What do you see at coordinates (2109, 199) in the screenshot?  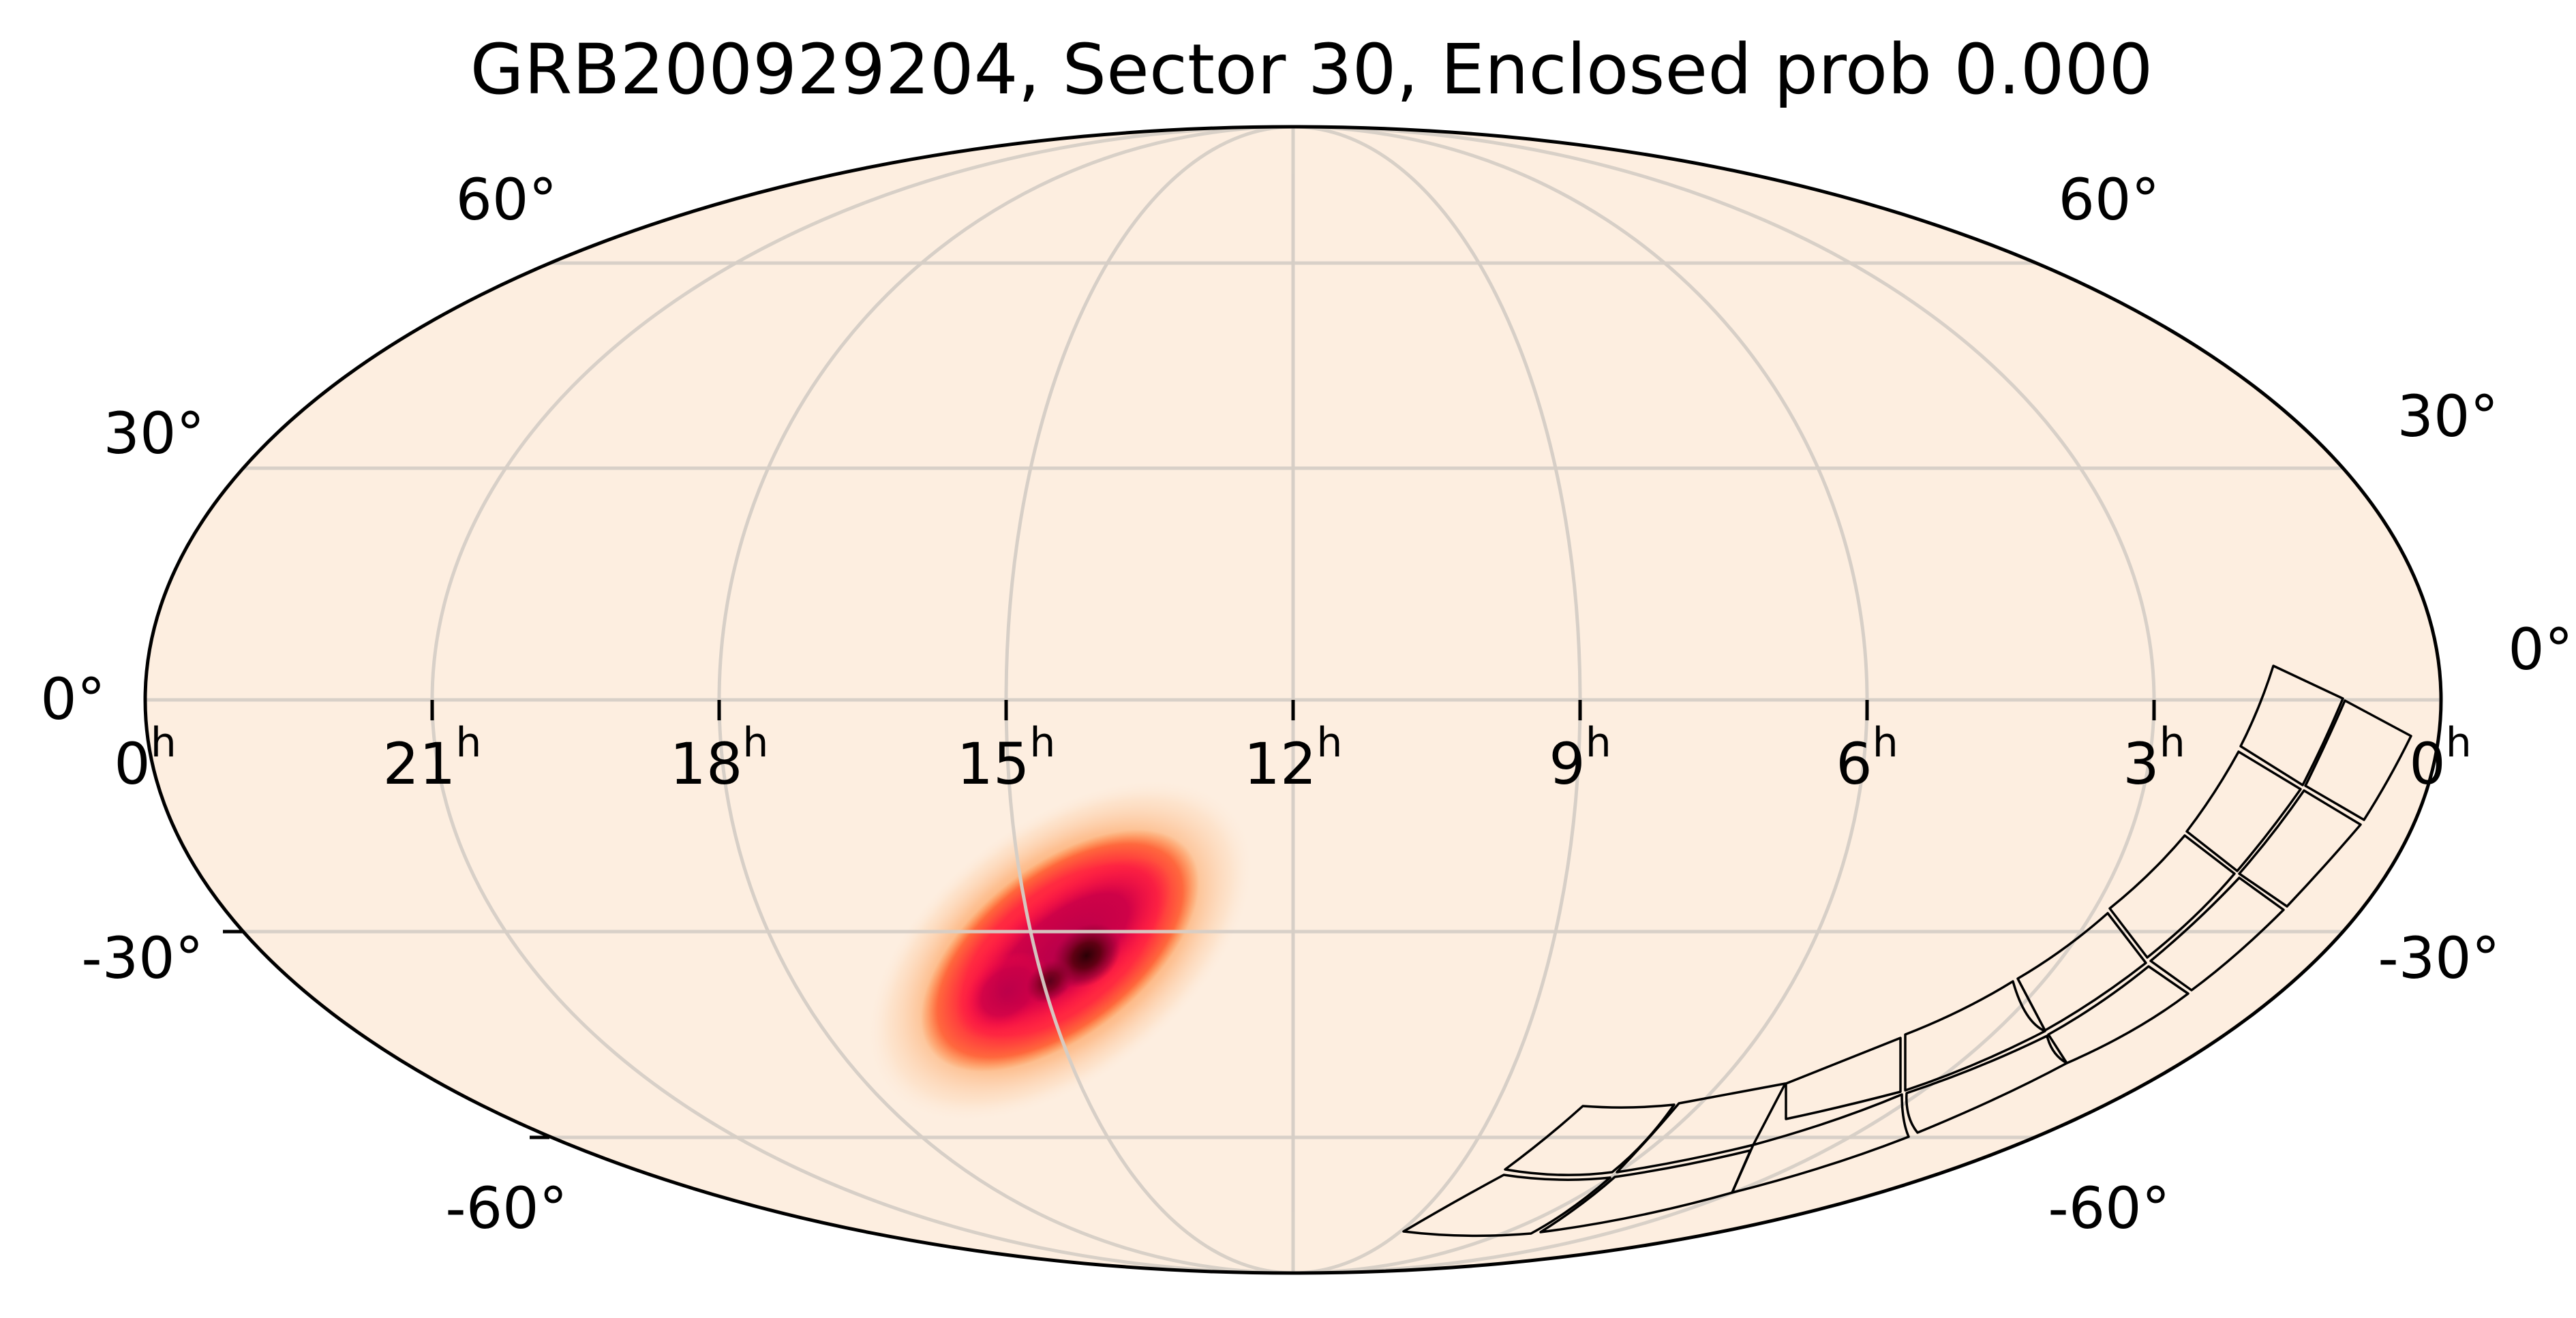 I see `dec-label-right-60: 60°` at bounding box center [2109, 199].